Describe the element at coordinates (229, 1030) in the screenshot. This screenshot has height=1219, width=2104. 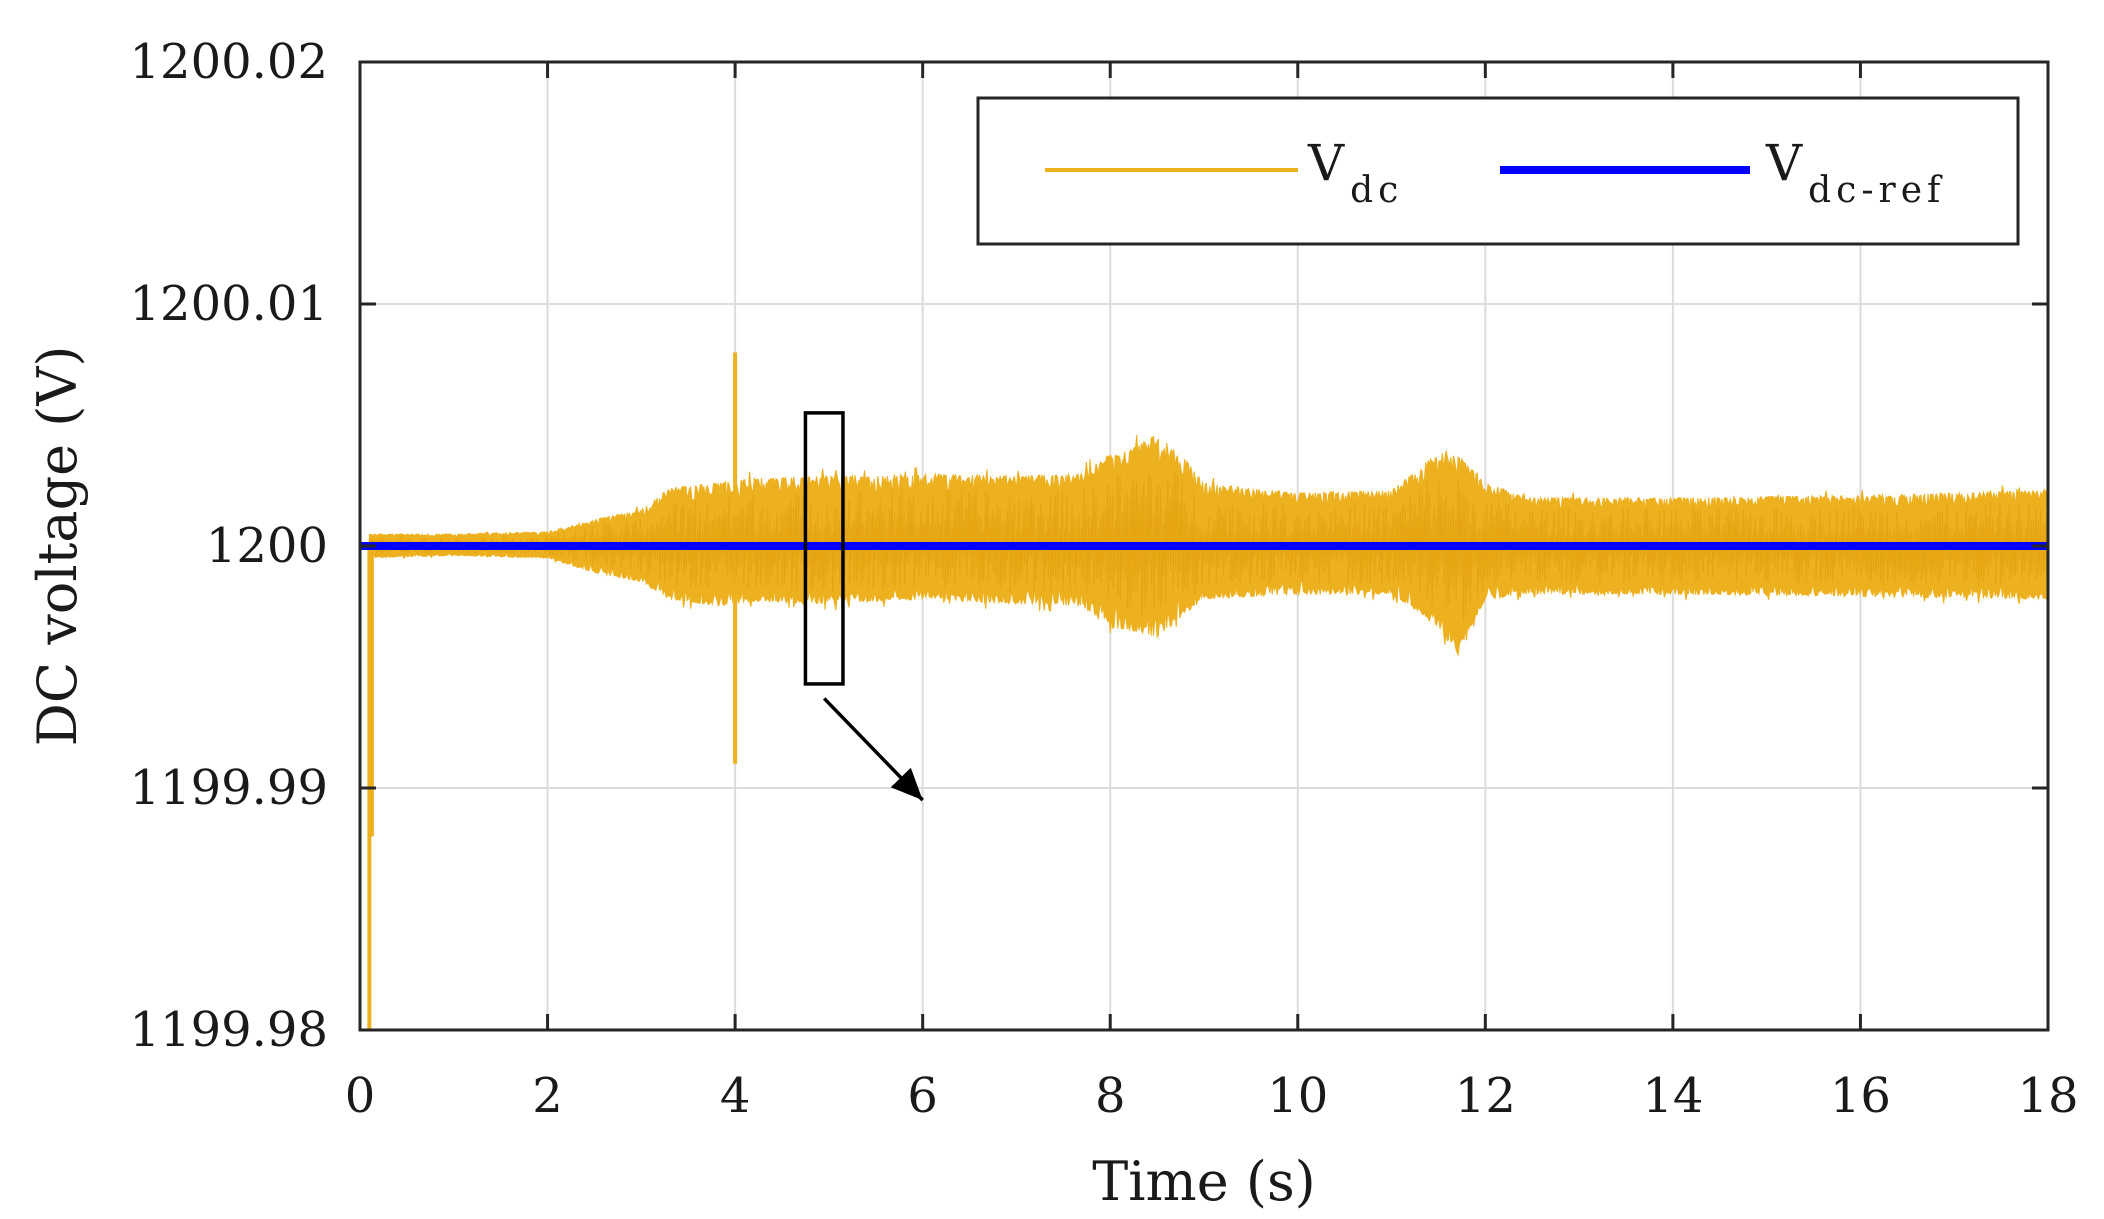
I see `y-tick-label: 1199.98` at that location.